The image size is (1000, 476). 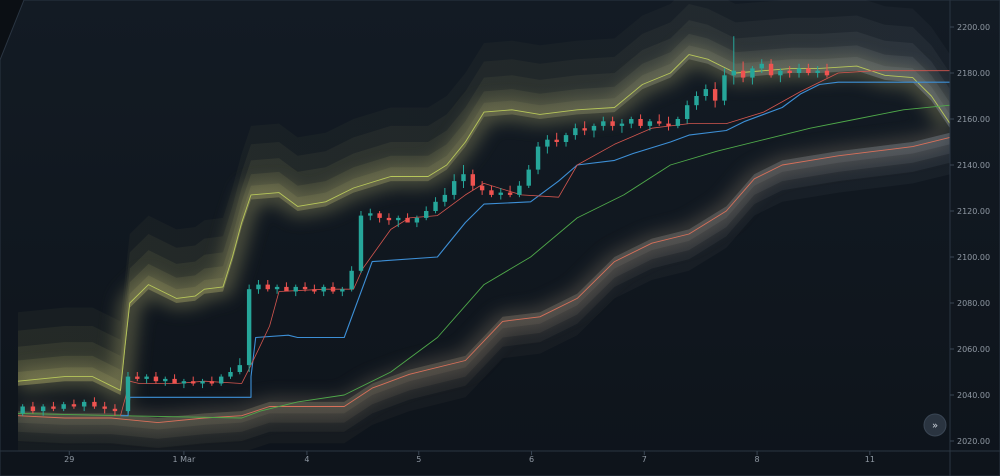 What do you see at coordinates (973, 165) in the screenshot?
I see `y-tick-label: 2140.00` at bounding box center [973, 165].